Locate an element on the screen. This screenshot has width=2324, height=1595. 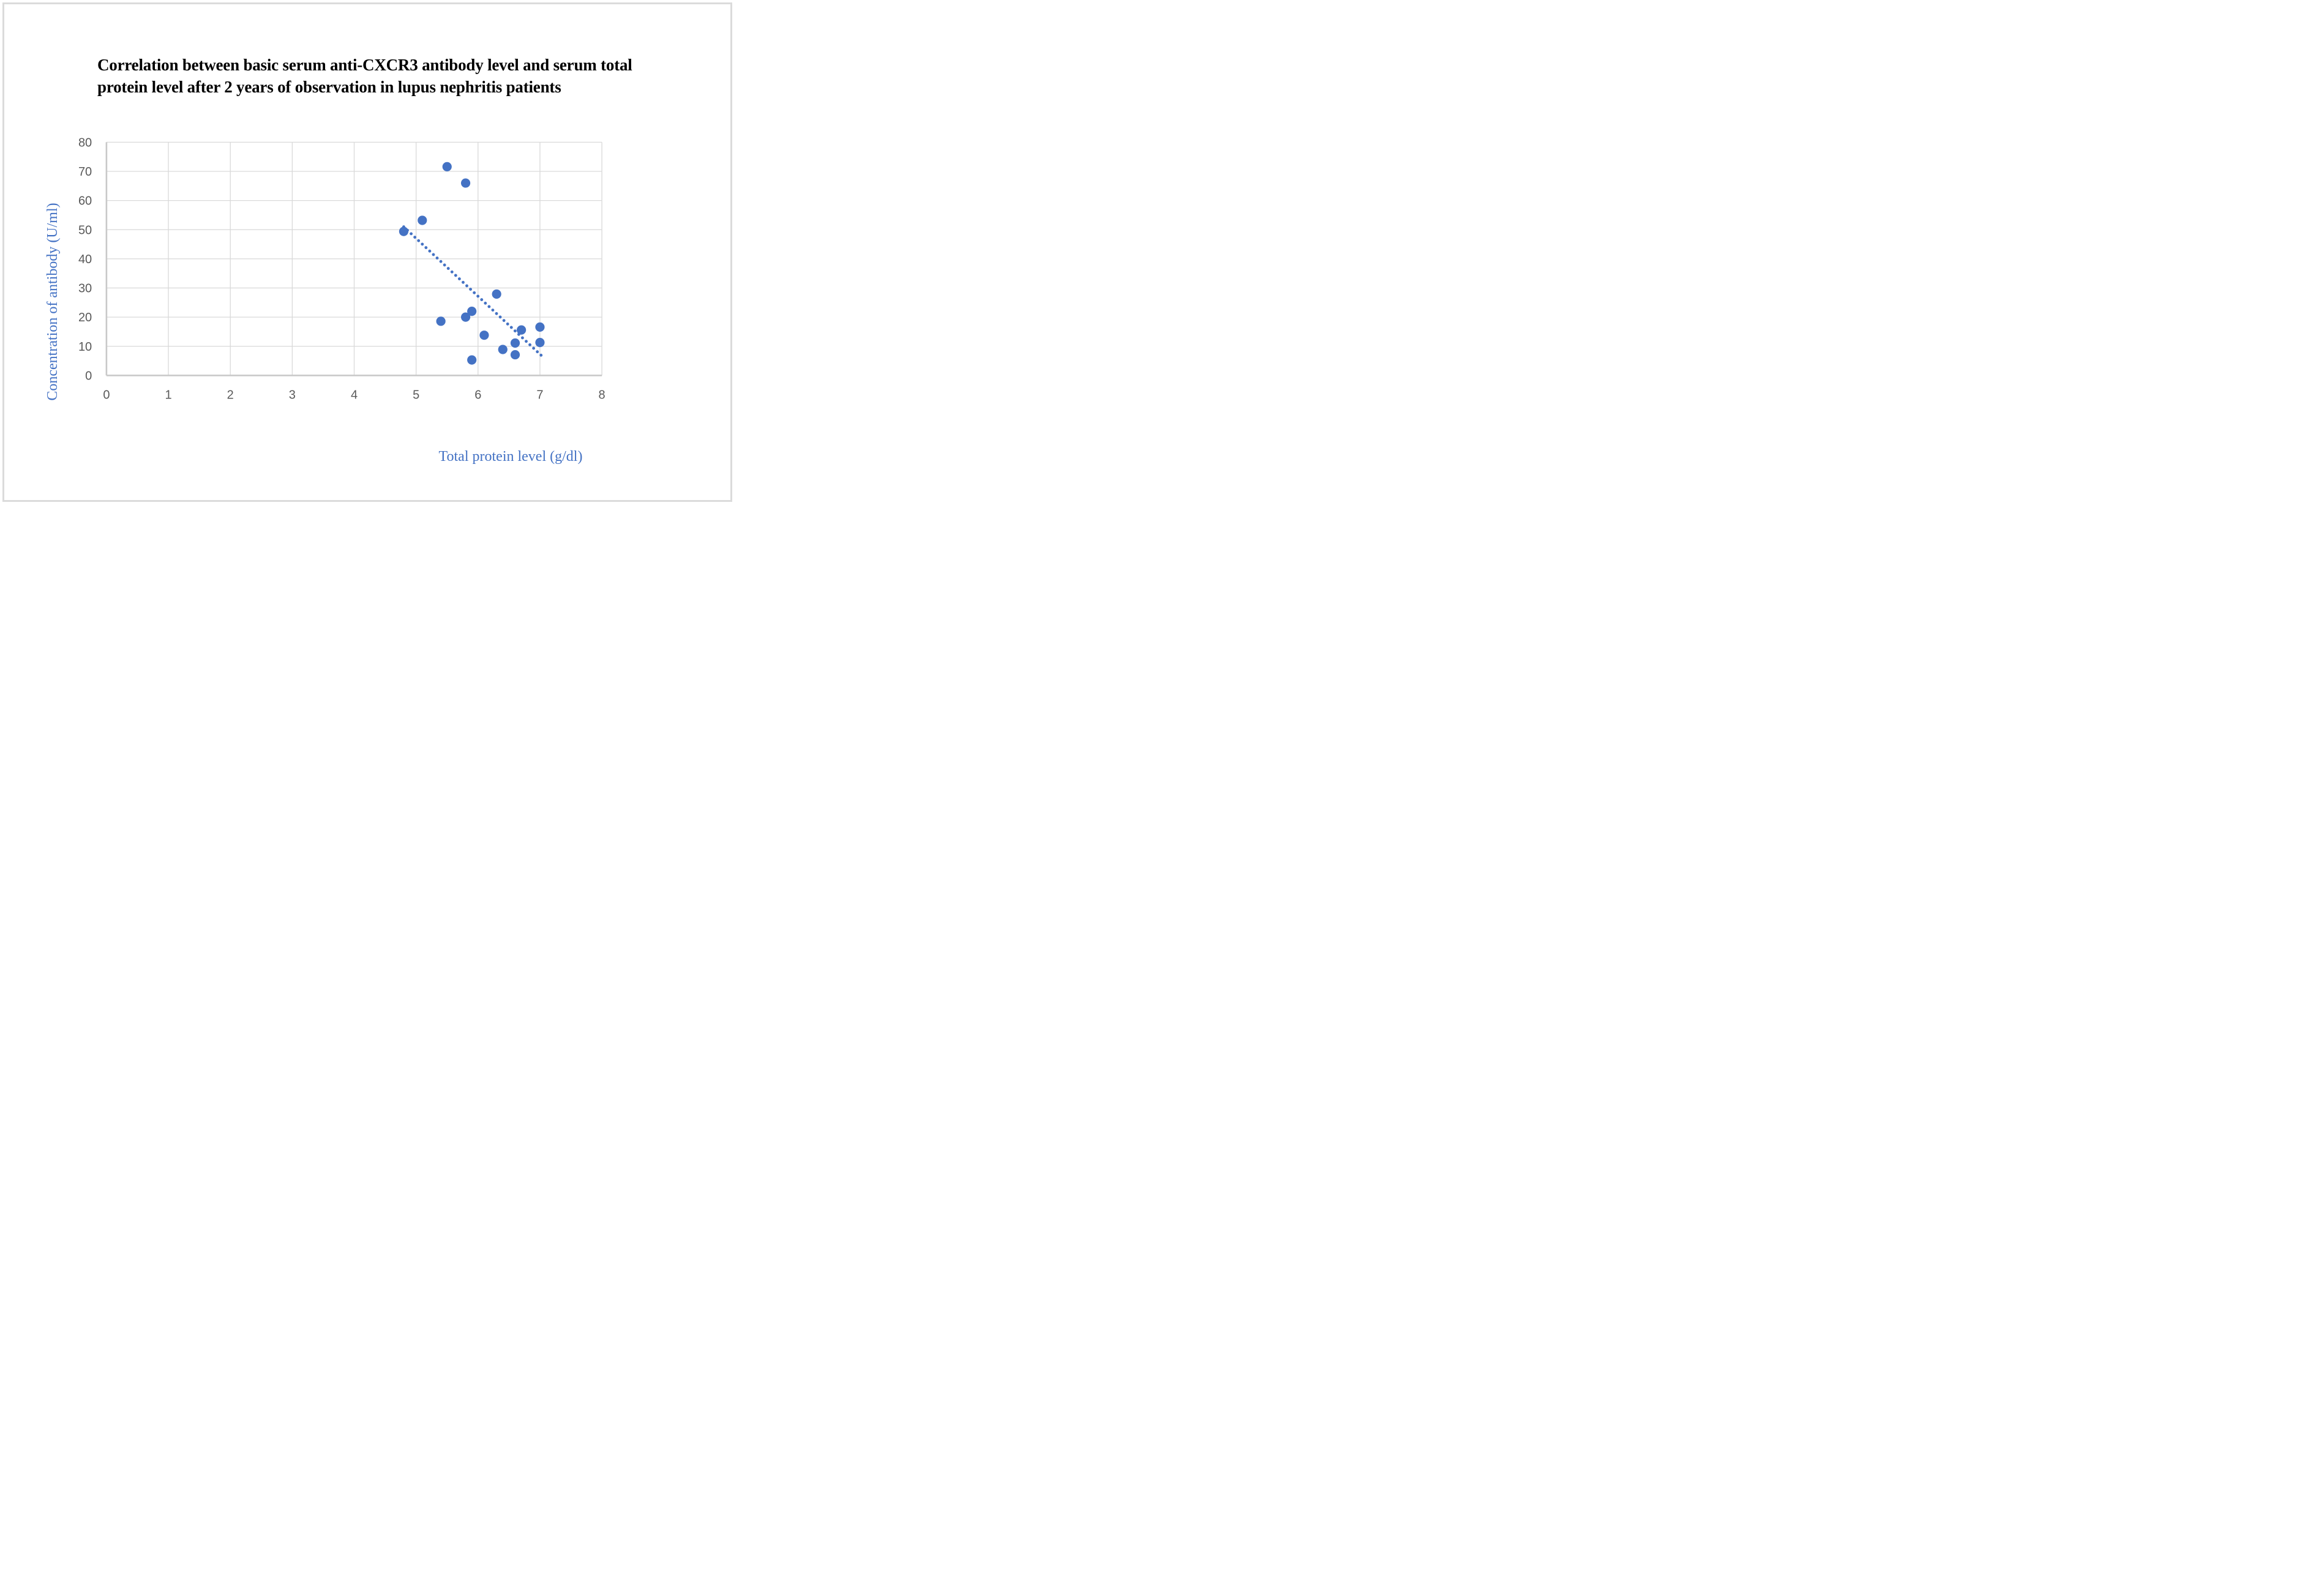
x-tick-label: 3 is located at coordinates (292, 395).